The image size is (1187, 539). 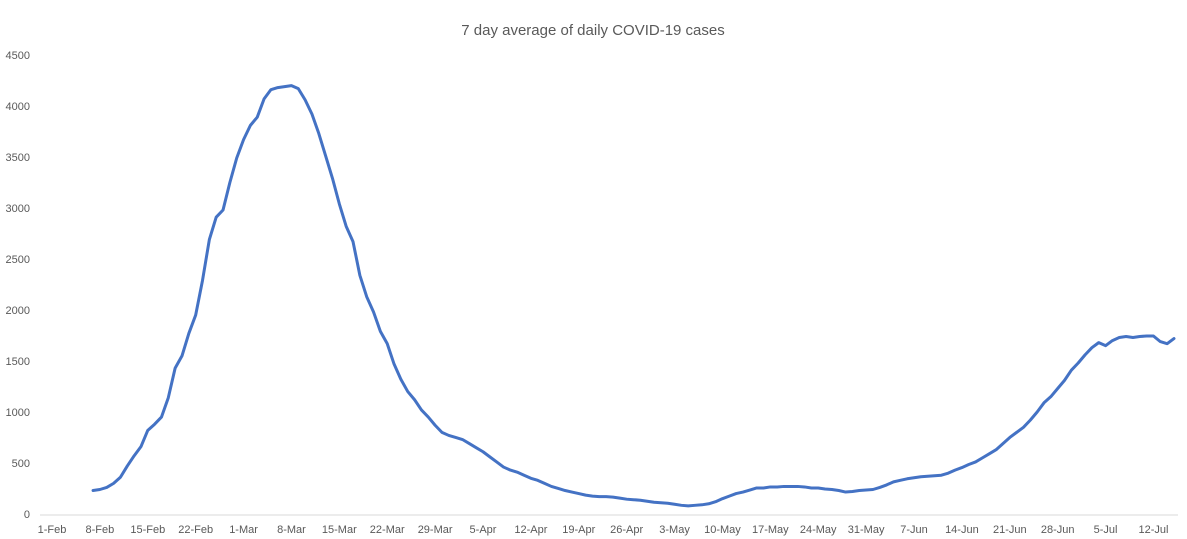 I want to click on y-tick-label: 500, so click(x=21, y=464).